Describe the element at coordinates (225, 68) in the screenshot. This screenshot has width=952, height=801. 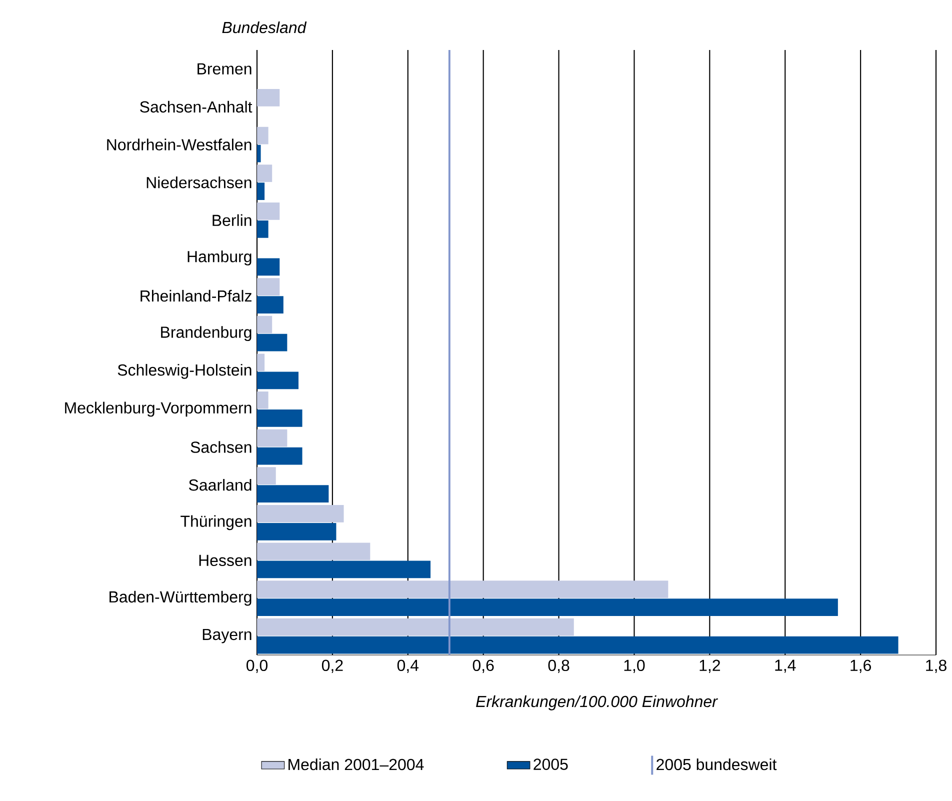
I see `y-tick-label: Bremen` at that location.